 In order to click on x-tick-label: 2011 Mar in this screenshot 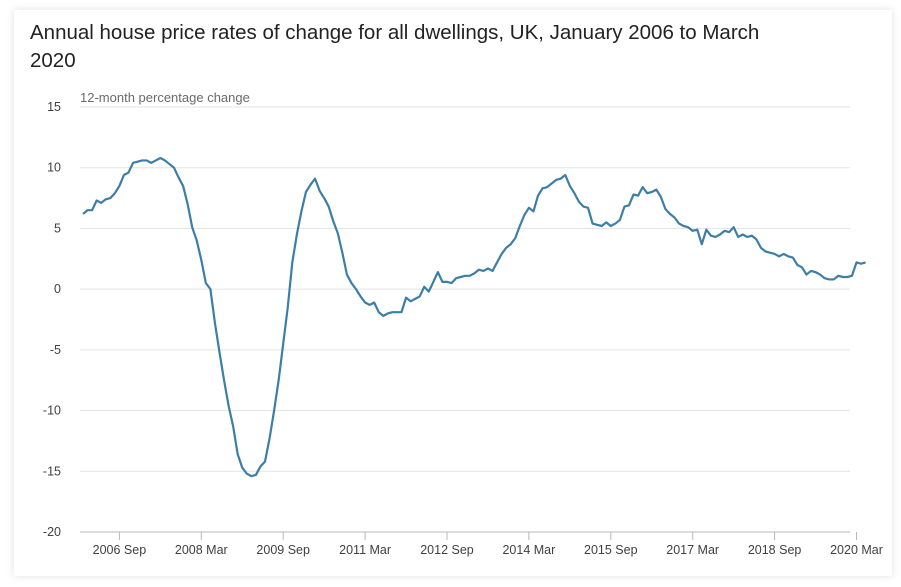, I will do `click(365, 550)`.